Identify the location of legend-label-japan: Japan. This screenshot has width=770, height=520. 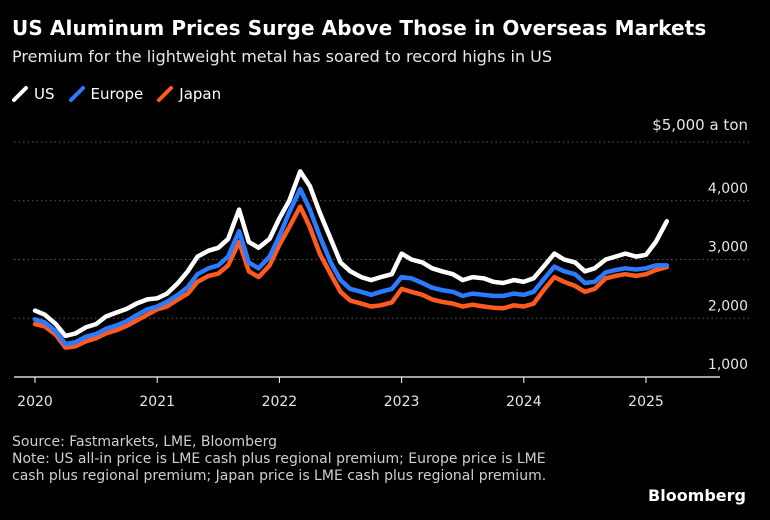
(200, 94).